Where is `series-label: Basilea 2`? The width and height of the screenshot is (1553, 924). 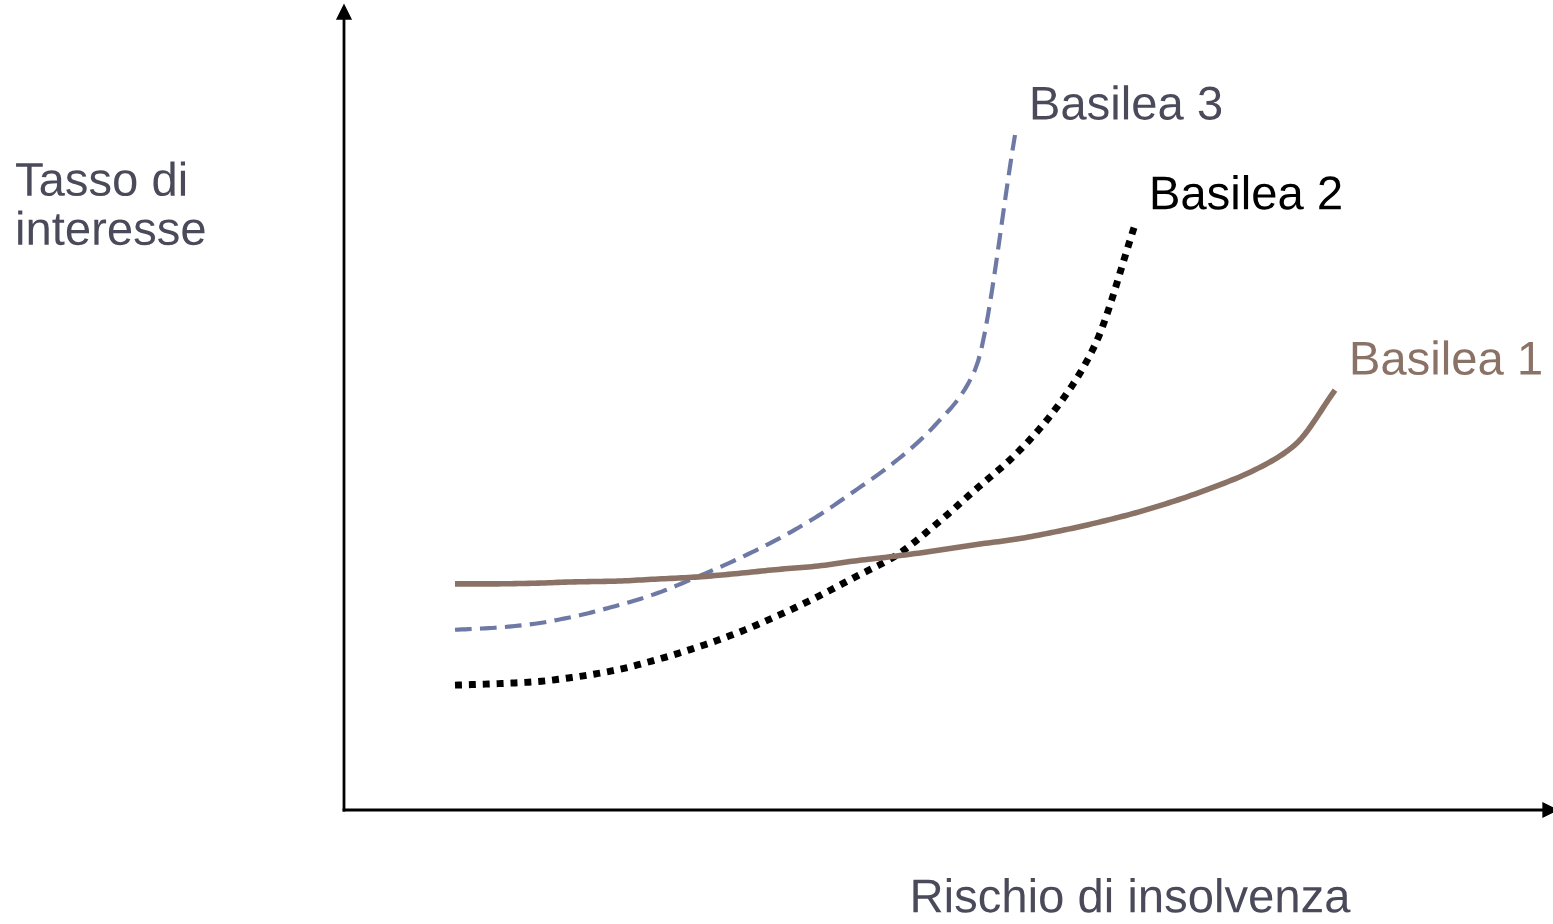
series-label: Basilea 2 is located at coordinates (1246, 192).